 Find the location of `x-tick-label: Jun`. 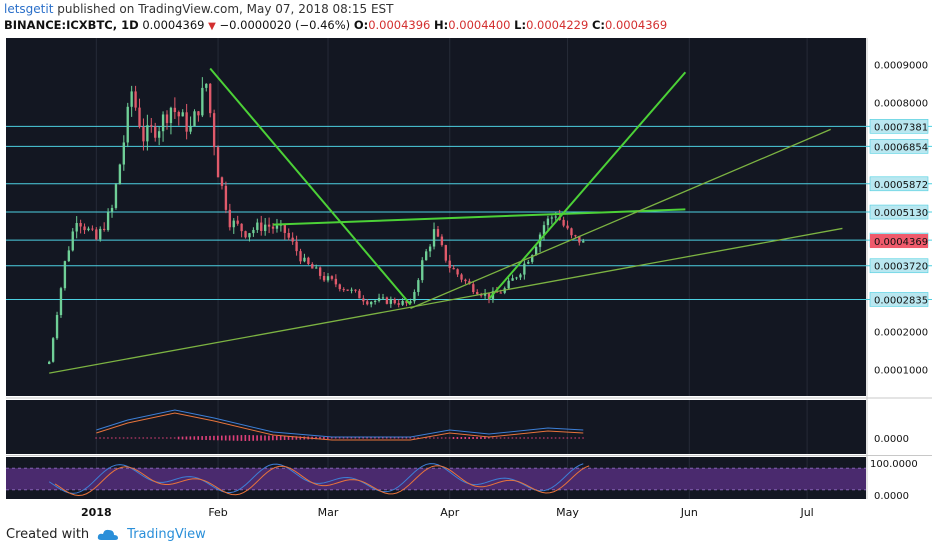

x-tick-label: Jun is located at coordinates (689, 512).